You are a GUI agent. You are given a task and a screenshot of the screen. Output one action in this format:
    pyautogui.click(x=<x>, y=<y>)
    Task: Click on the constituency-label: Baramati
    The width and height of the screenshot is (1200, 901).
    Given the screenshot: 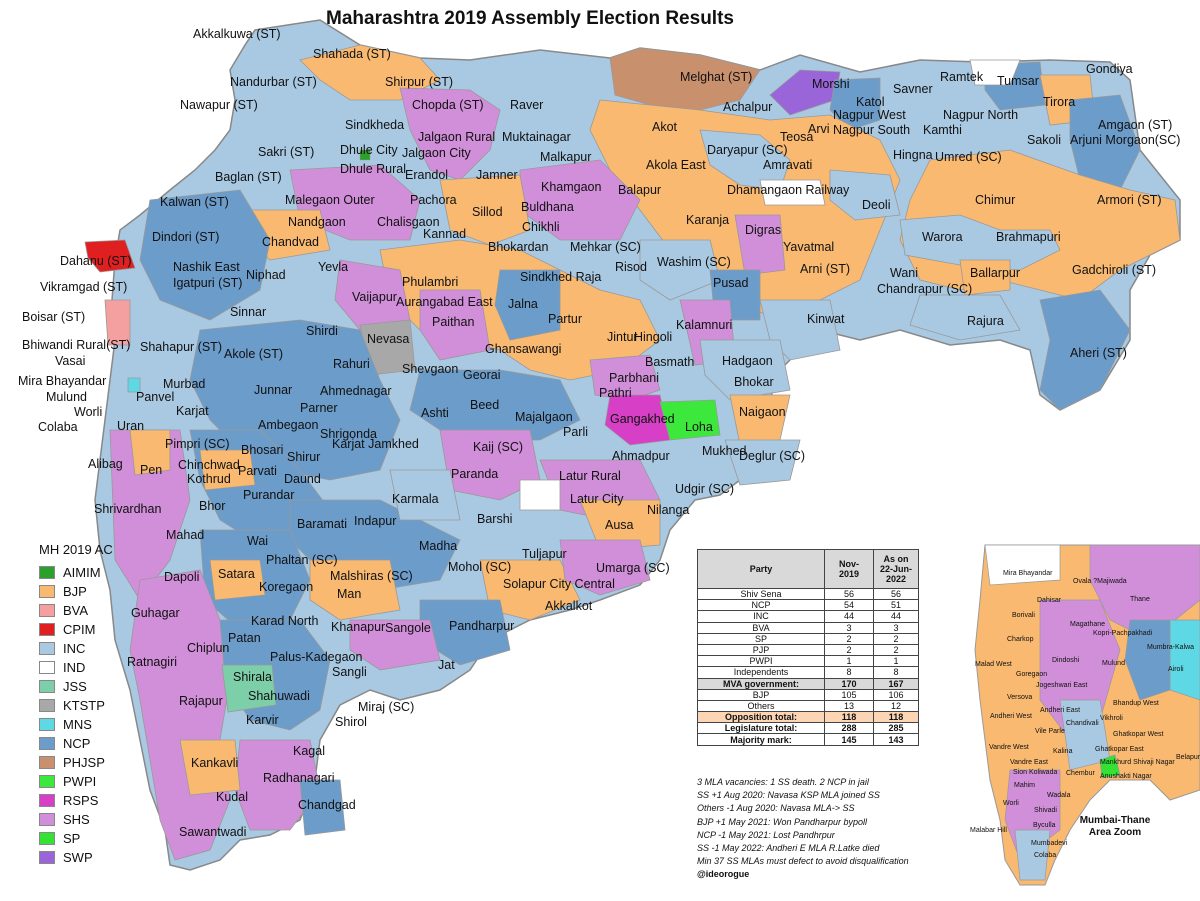 What is the action you would take?
    pyautogui.click(x=322, y=524)
    